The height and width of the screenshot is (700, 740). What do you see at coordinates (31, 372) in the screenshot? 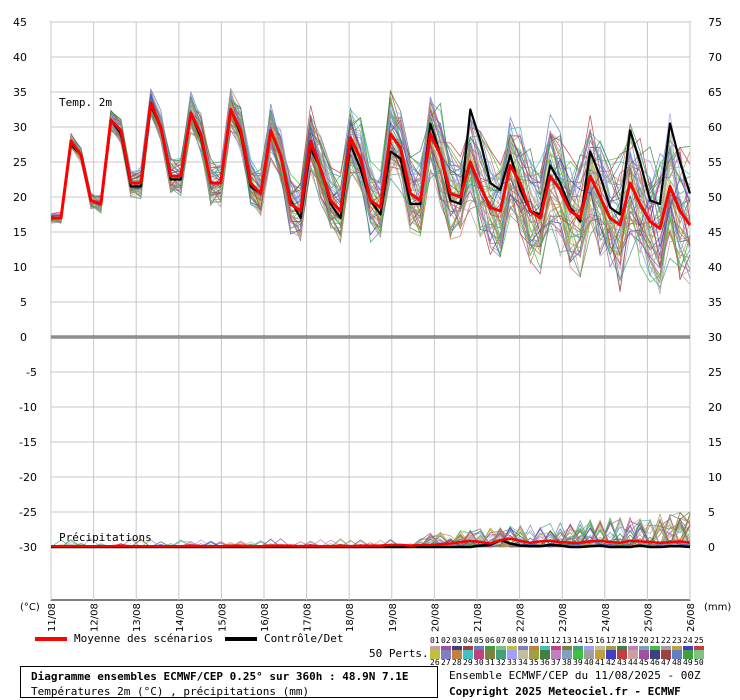
I see `precip-left-tick: -5` at bounding box center [31, 372].